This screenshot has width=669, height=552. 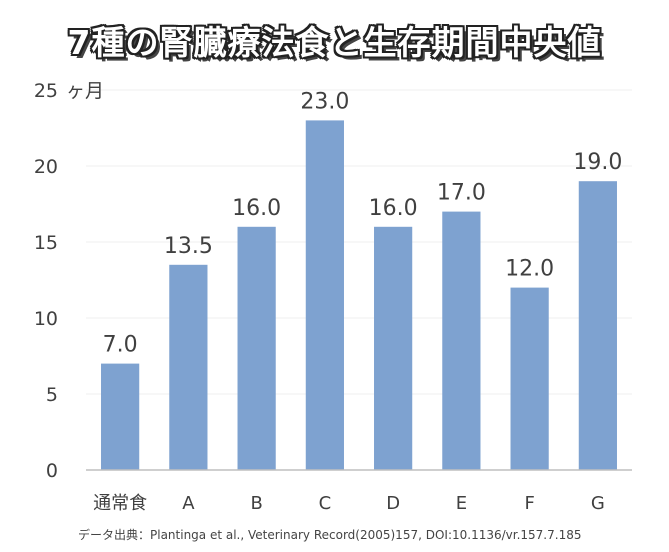 I want to click on data-label-3: 23.0, so click(x=324, y=101).